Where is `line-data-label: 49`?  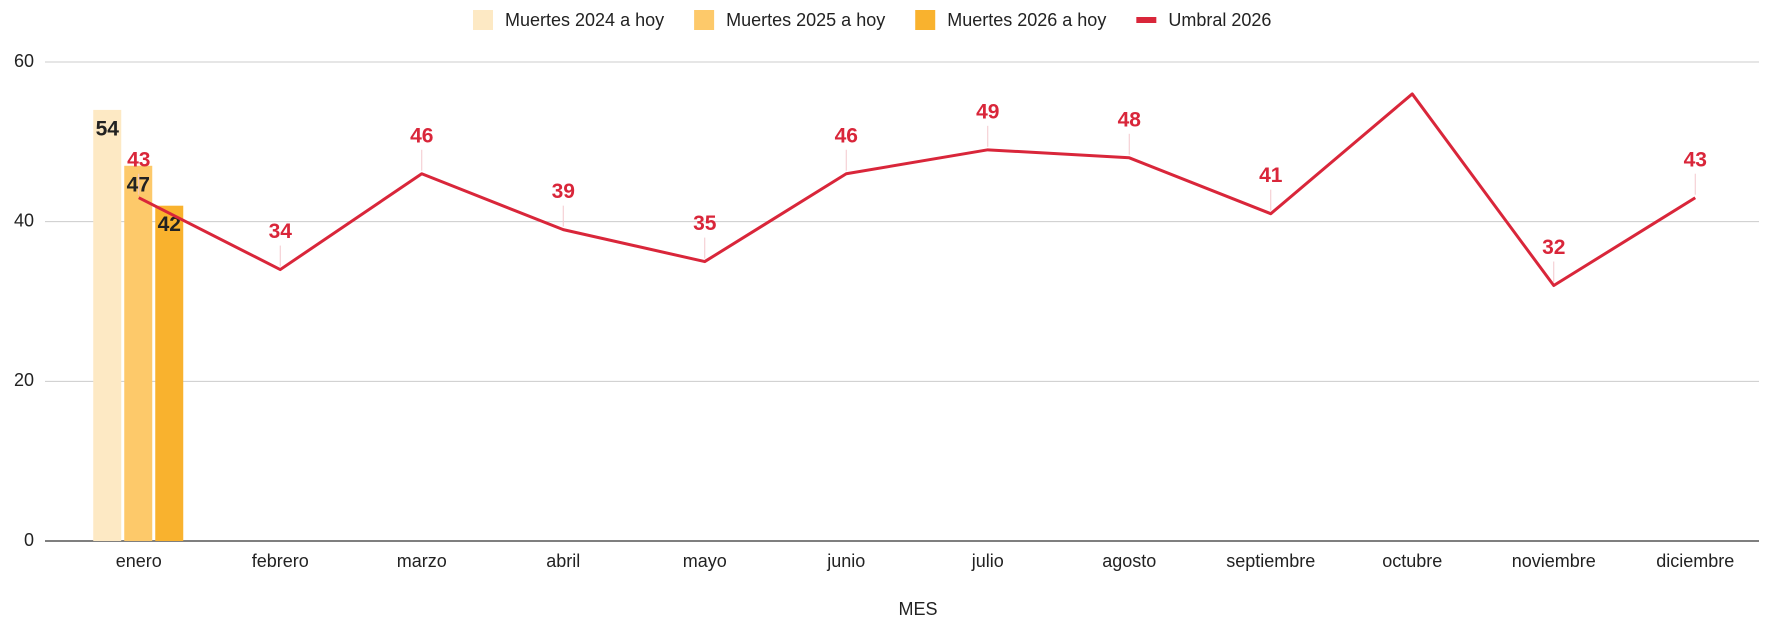 line-data-label: 49 is located at coordinates (987, 111).